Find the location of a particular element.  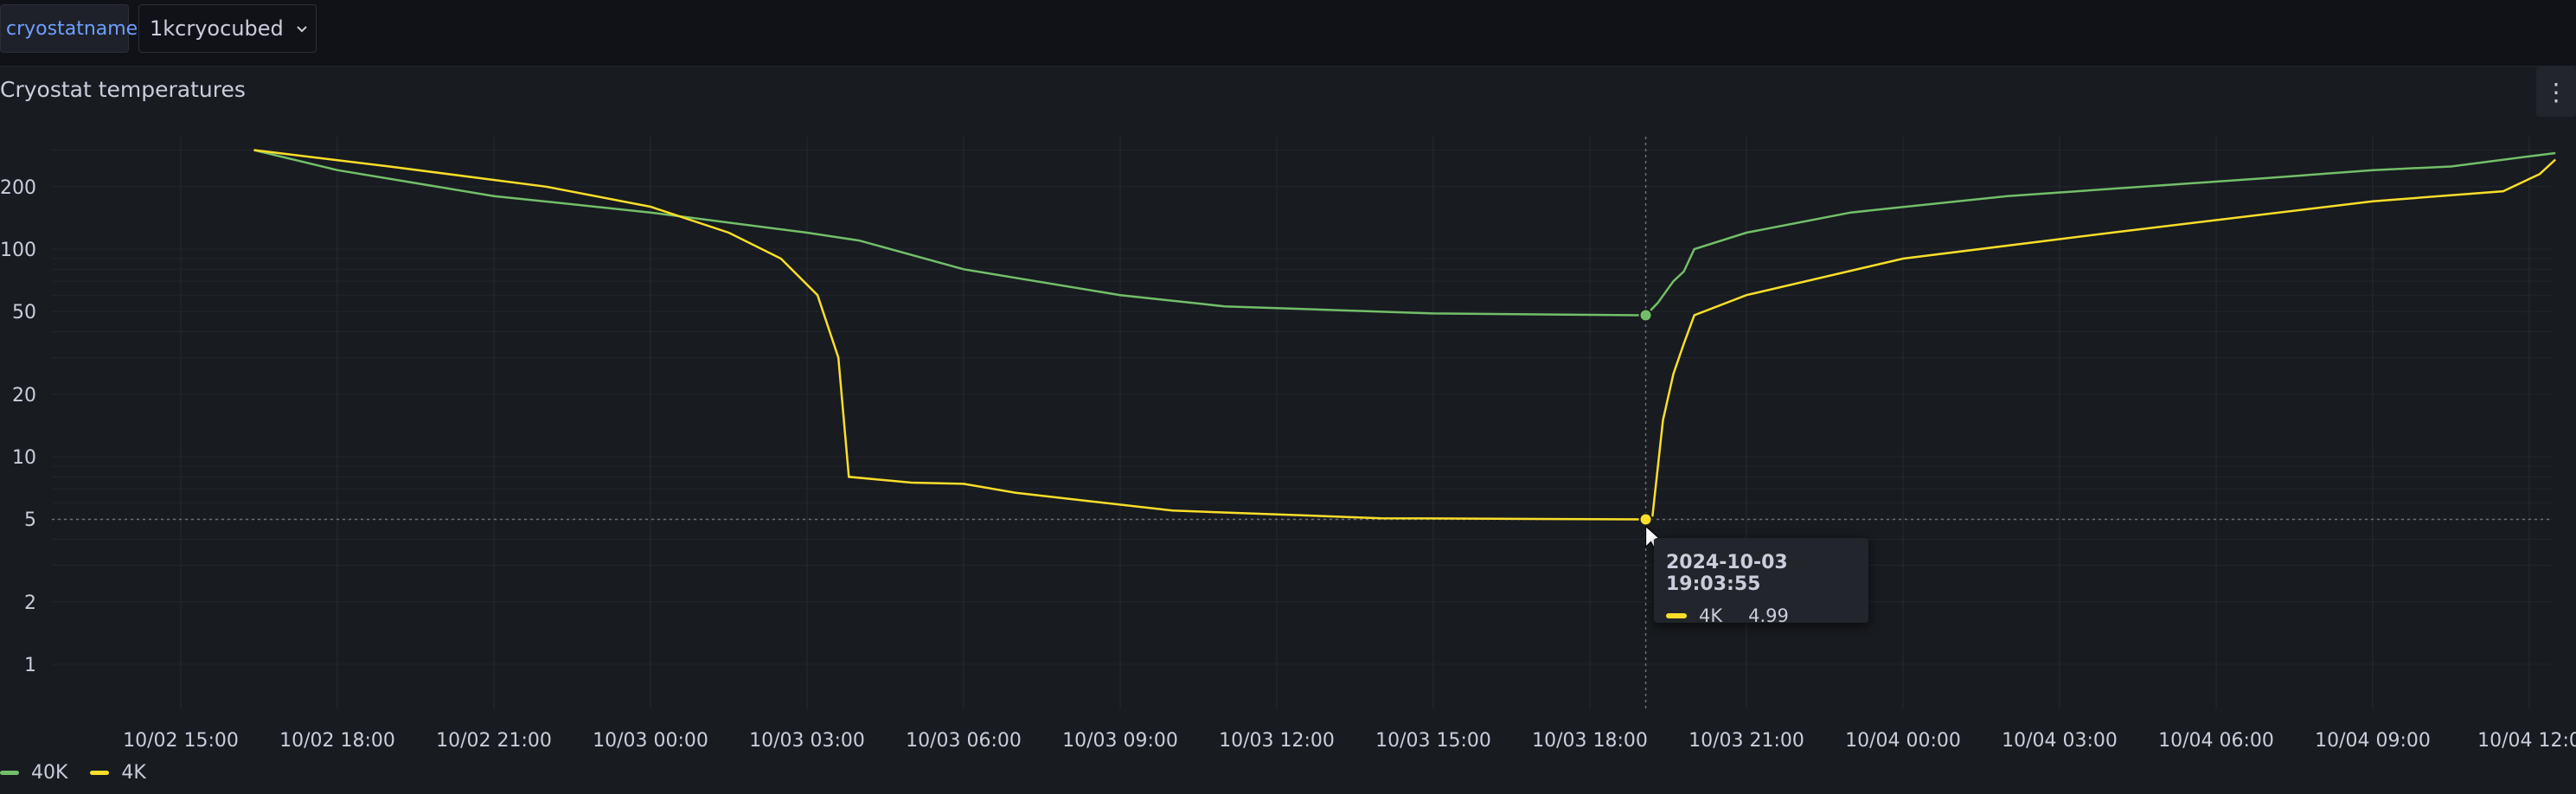

x-tick-label: 10/04 00:00 is located at coordinates (1903, 741).